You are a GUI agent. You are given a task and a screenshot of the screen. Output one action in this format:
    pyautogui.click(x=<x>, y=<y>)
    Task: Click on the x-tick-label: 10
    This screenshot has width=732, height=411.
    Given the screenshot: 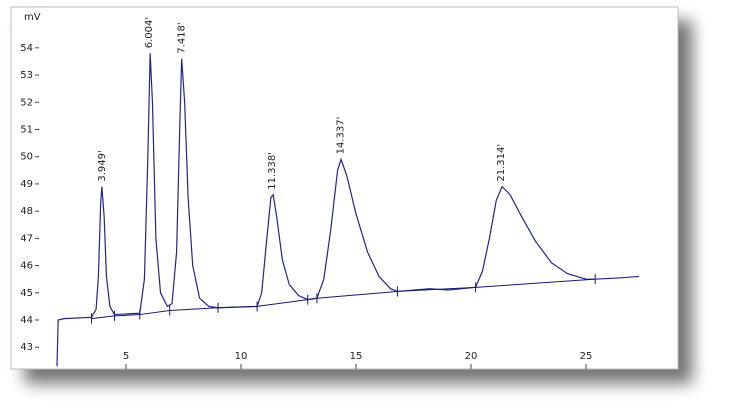 What is the action you would take?
    pyautogui.click(x=241, y=356)
    